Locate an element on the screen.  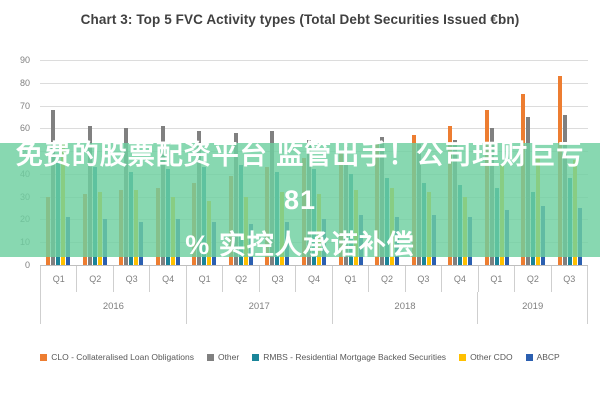
legend-label: ABCP is located at coordinates (548, 357).